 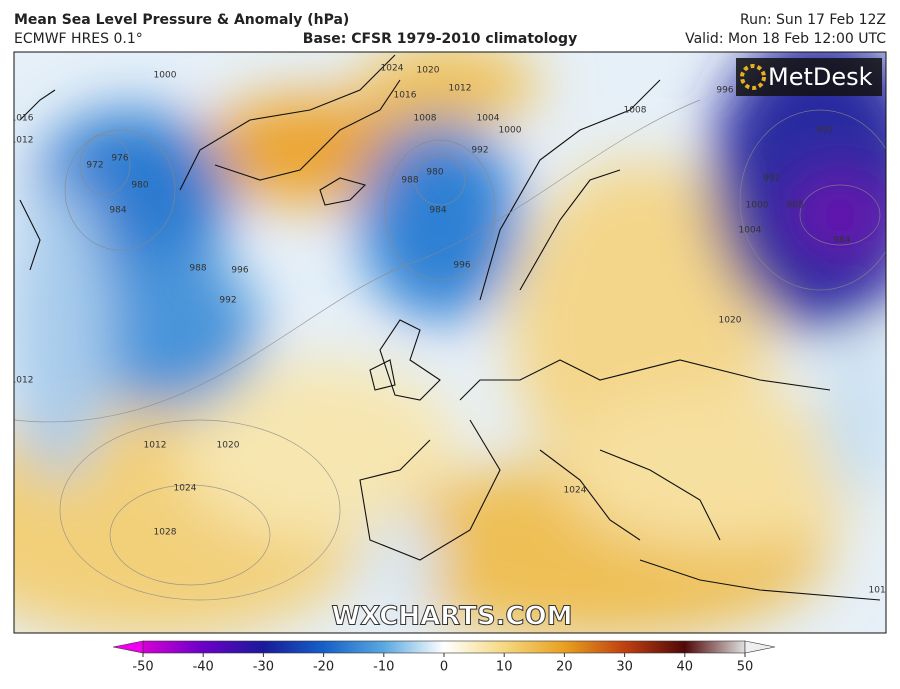 What do you see at coordinates (181, 20) in the screenshot?
I see `title: Mean Sea Level Pressure & Anomaly (hPa)` at bounding box center [181, 20].